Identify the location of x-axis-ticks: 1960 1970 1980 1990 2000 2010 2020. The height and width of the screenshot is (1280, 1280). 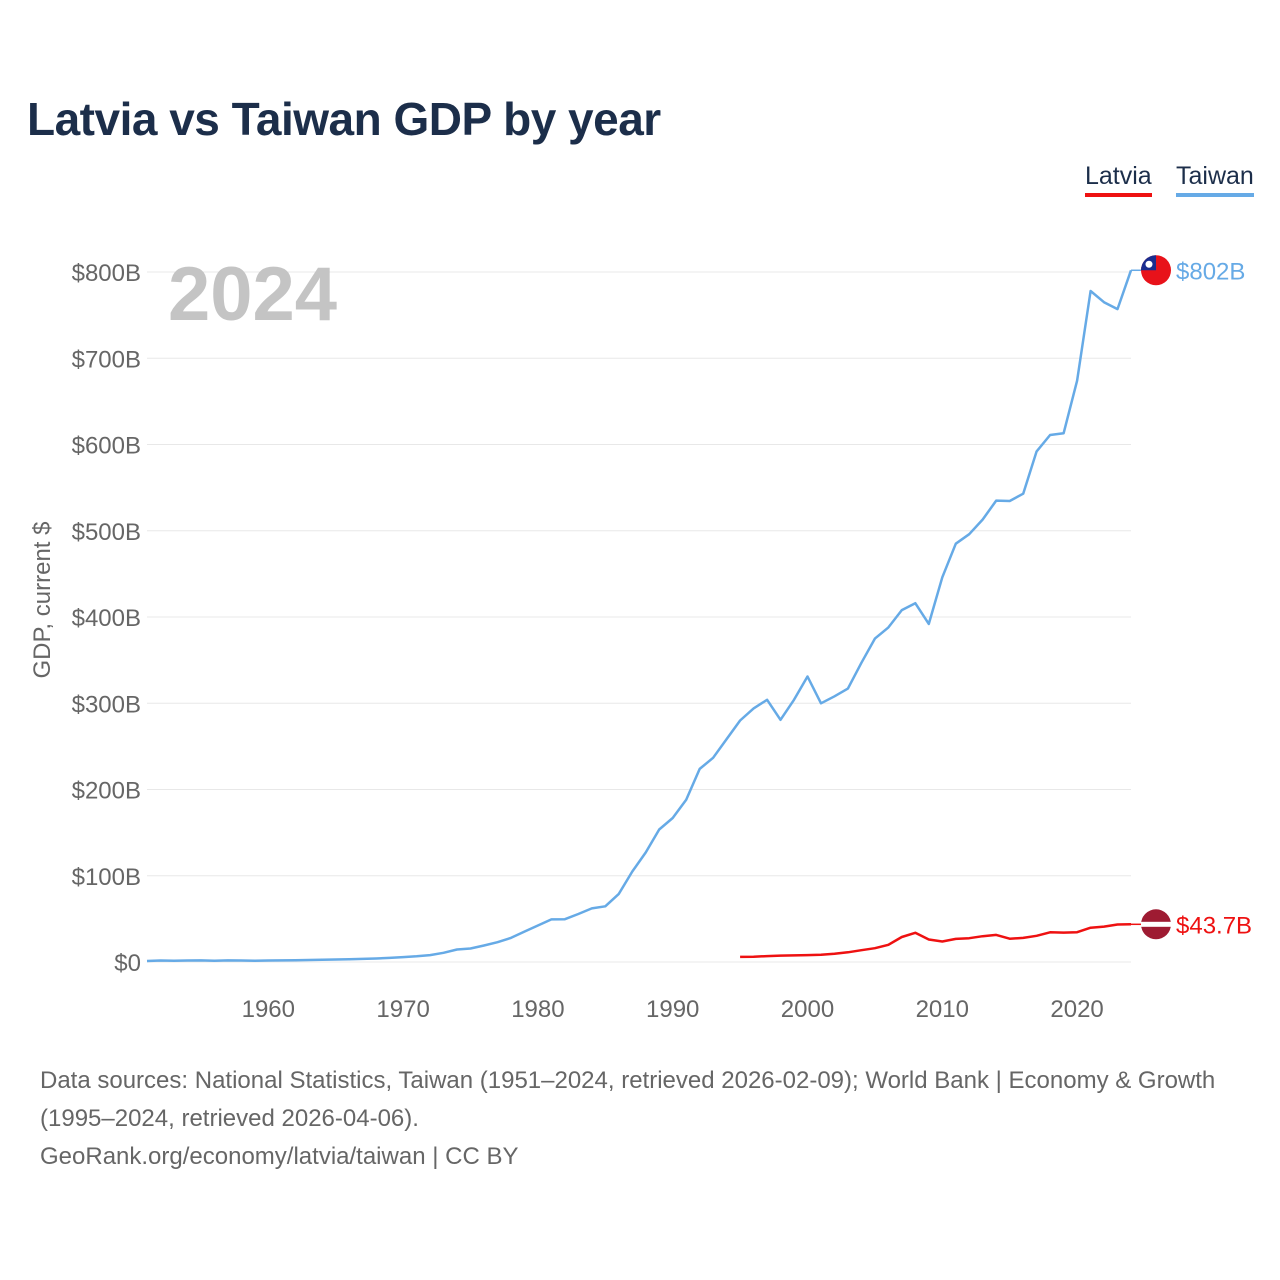
(673, 1009).